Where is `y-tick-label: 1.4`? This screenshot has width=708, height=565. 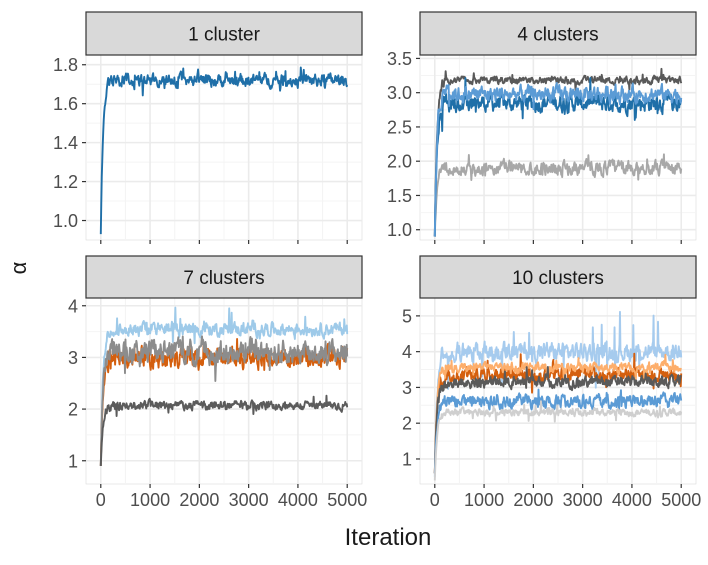 y-tick-label: 1.4 is located at coordinates (65, 143).